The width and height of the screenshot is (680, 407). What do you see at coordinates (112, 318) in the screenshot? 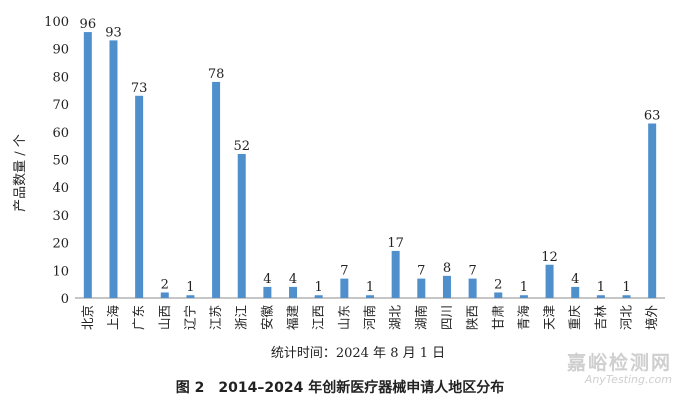
I see `category-label: 上海` at bounding box center [112, 318].